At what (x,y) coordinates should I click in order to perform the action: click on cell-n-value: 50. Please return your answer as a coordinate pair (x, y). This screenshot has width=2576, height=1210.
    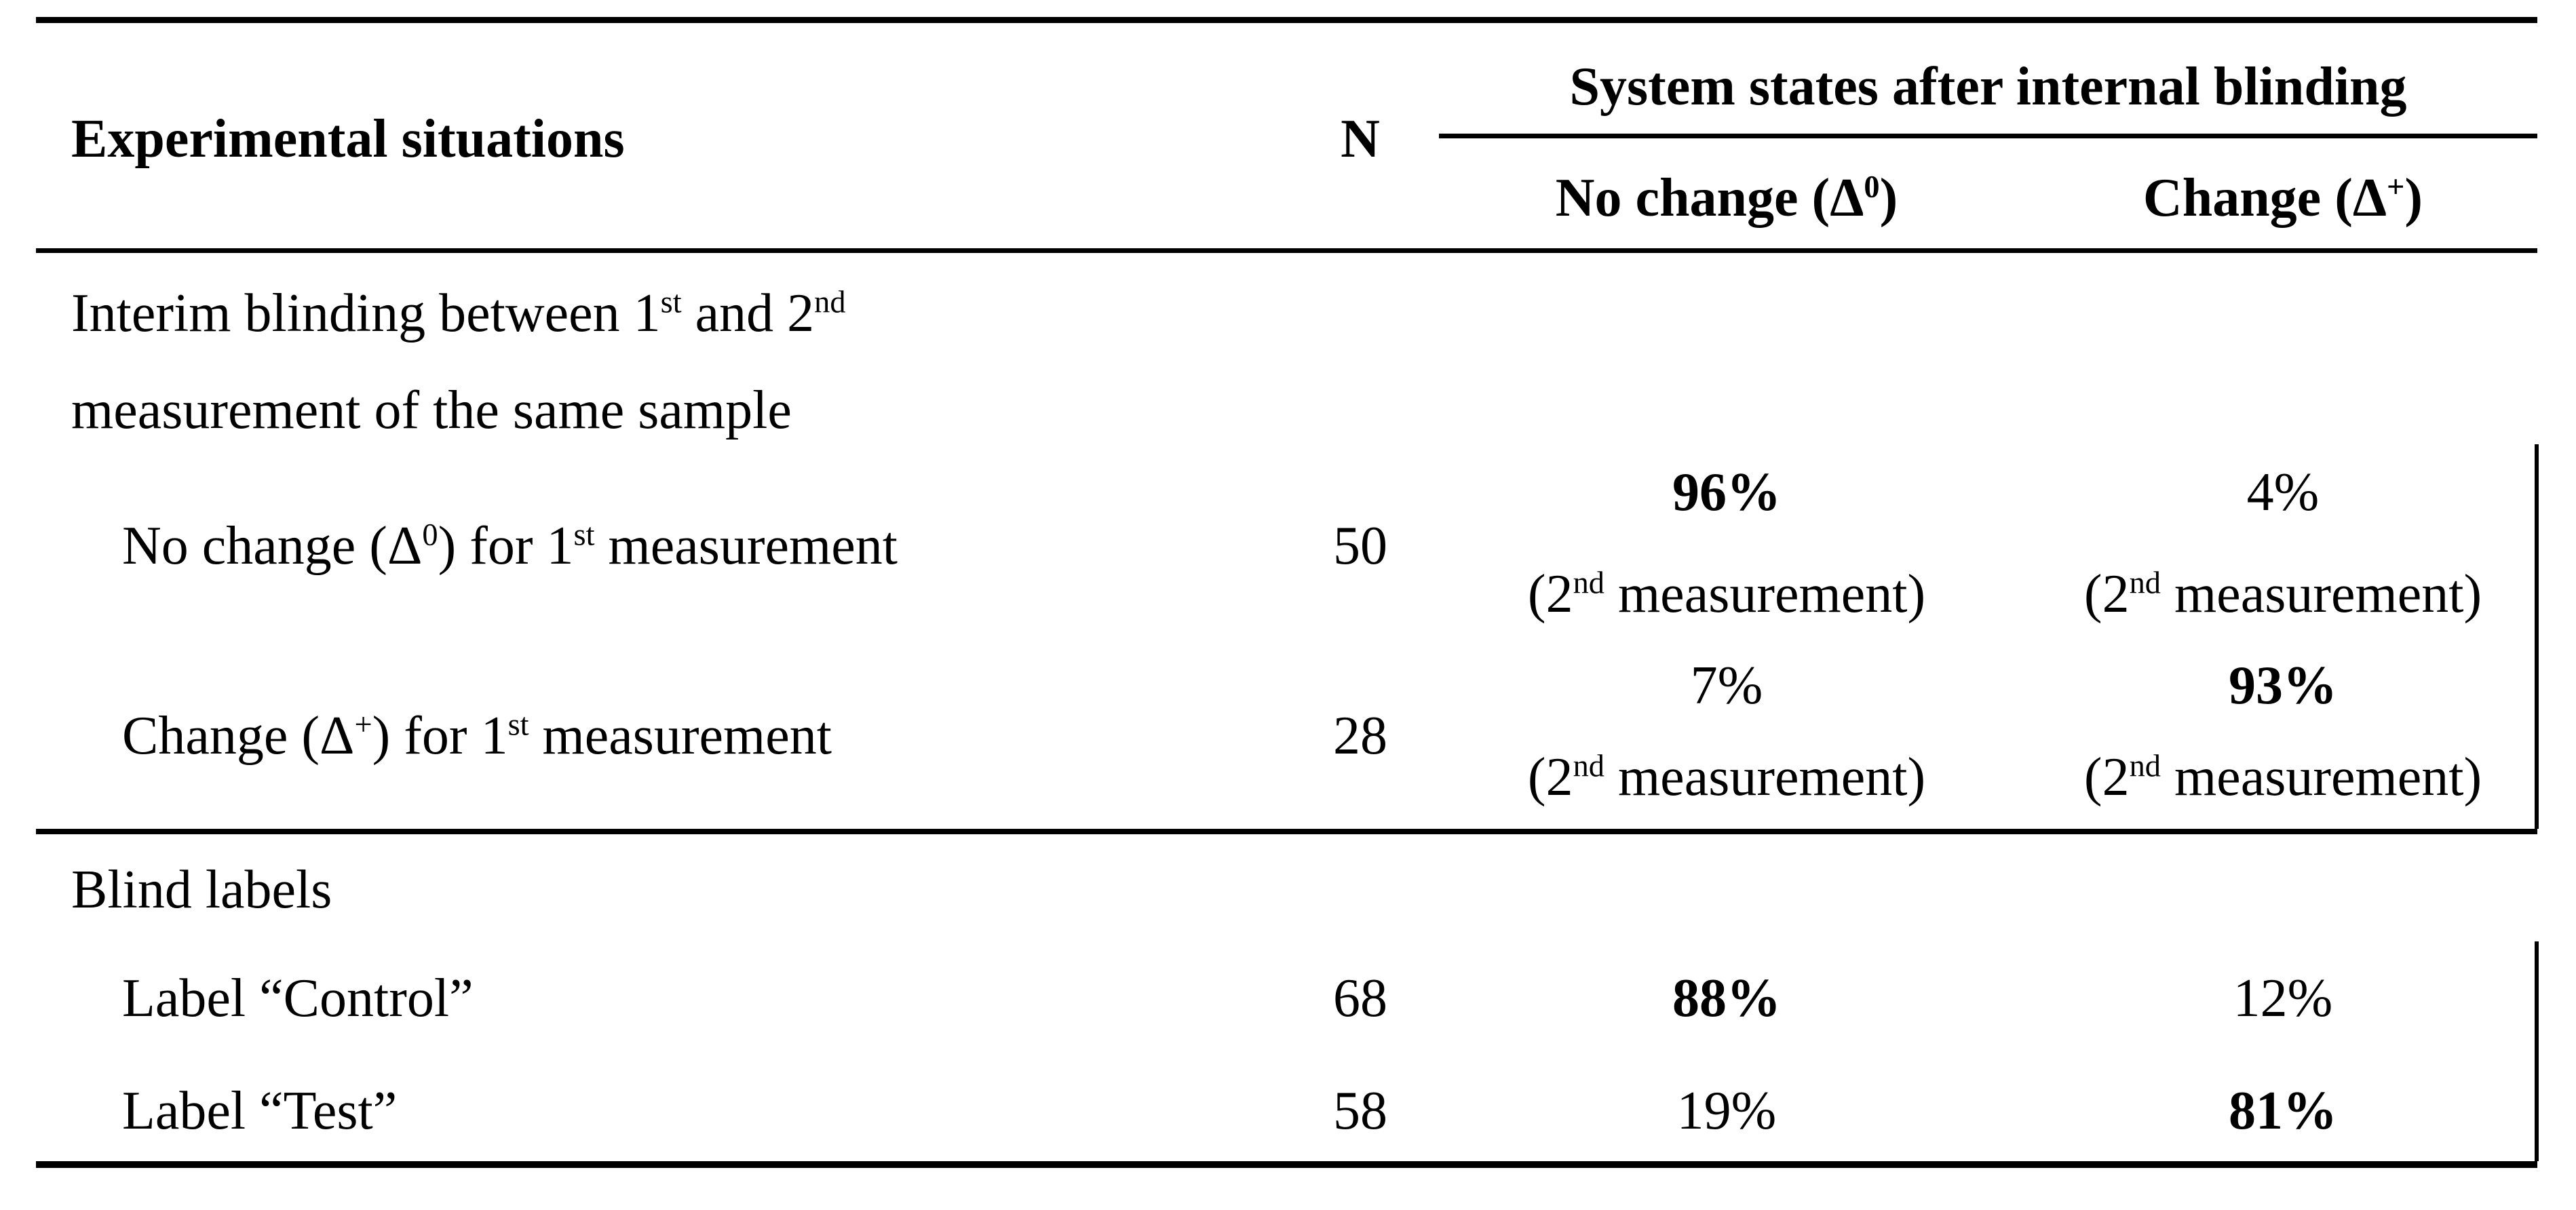
    Looking at the image, I should click on (1360, 546).